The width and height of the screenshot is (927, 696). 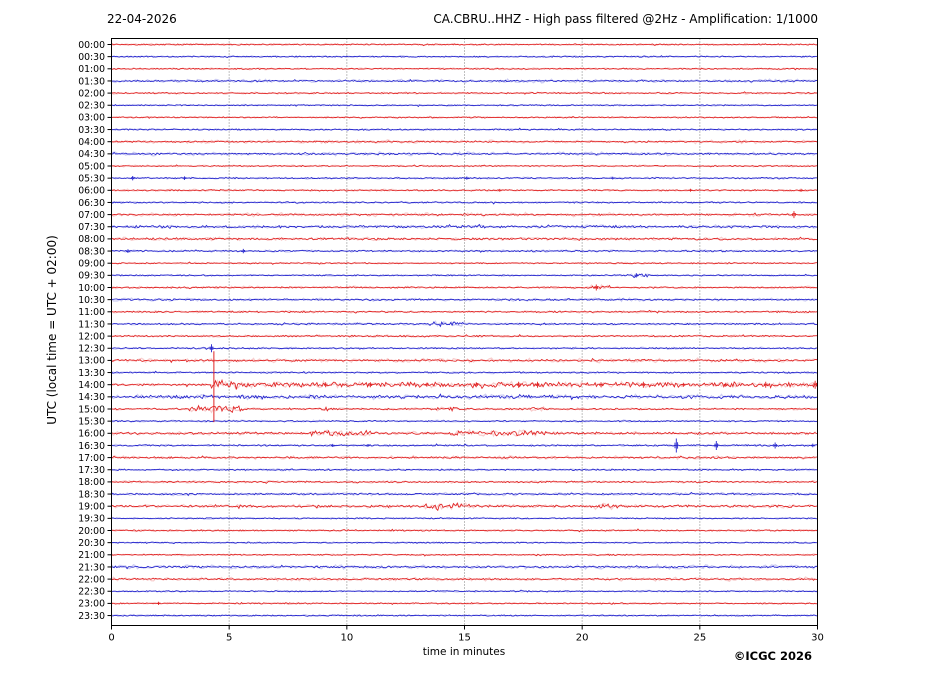 I want to click on y-tick-label: 21:30, so click(x=91, y=567).